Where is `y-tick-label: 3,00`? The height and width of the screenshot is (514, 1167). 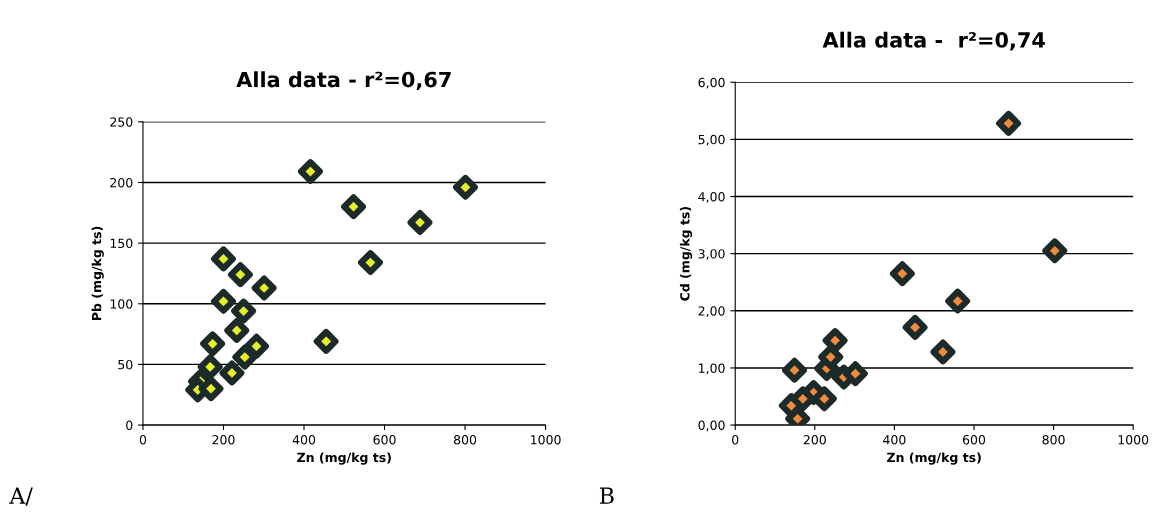 y-tick-label: 3,00 is located at coordinates (711, 254).